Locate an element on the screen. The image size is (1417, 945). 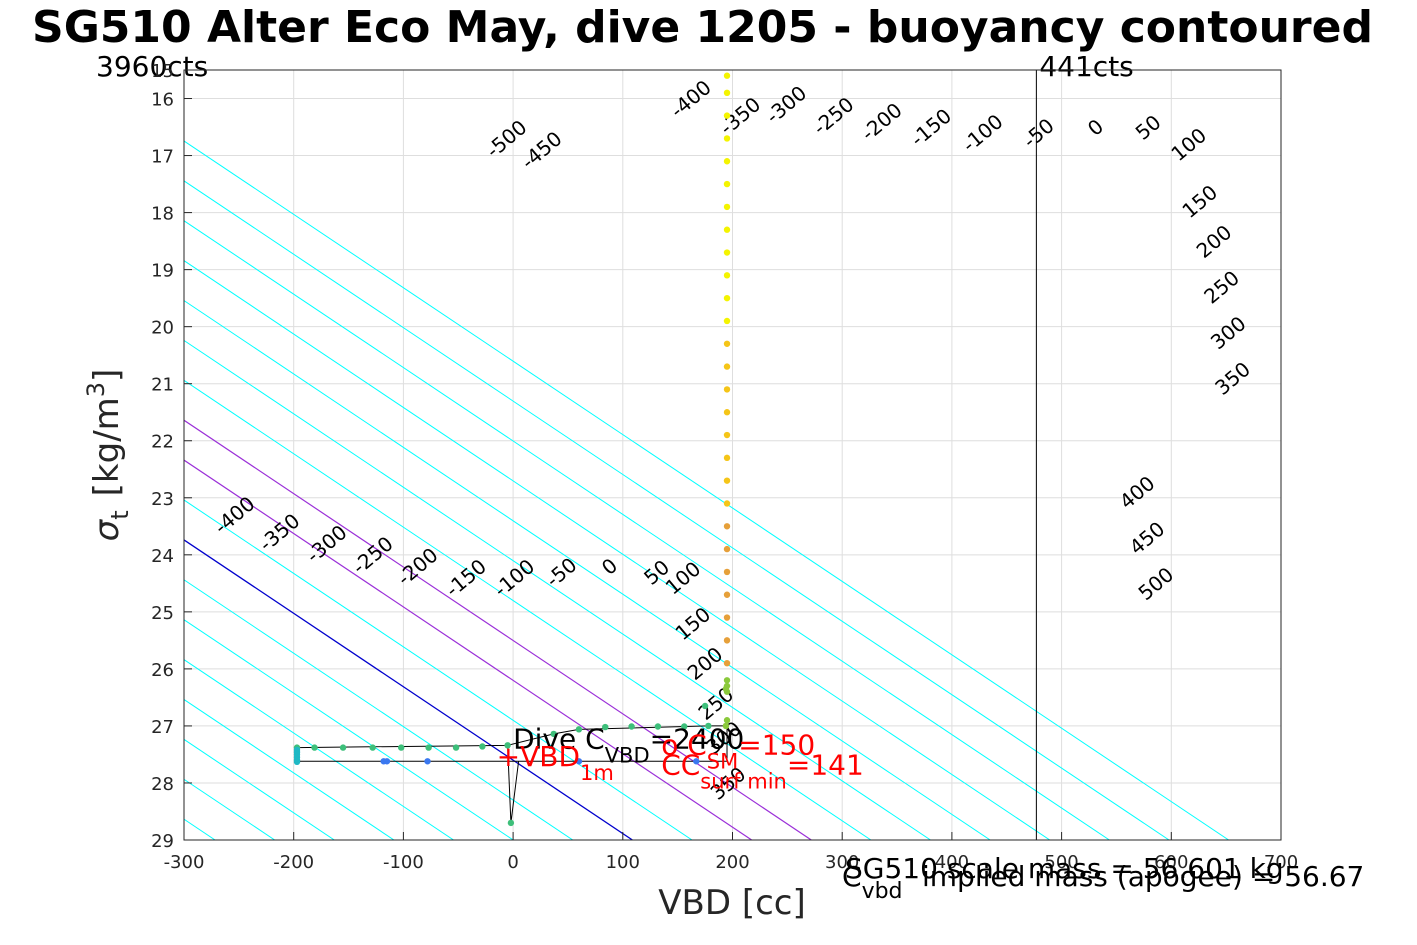
x-tick-label: 500 is located at coordinates (1061, 862).